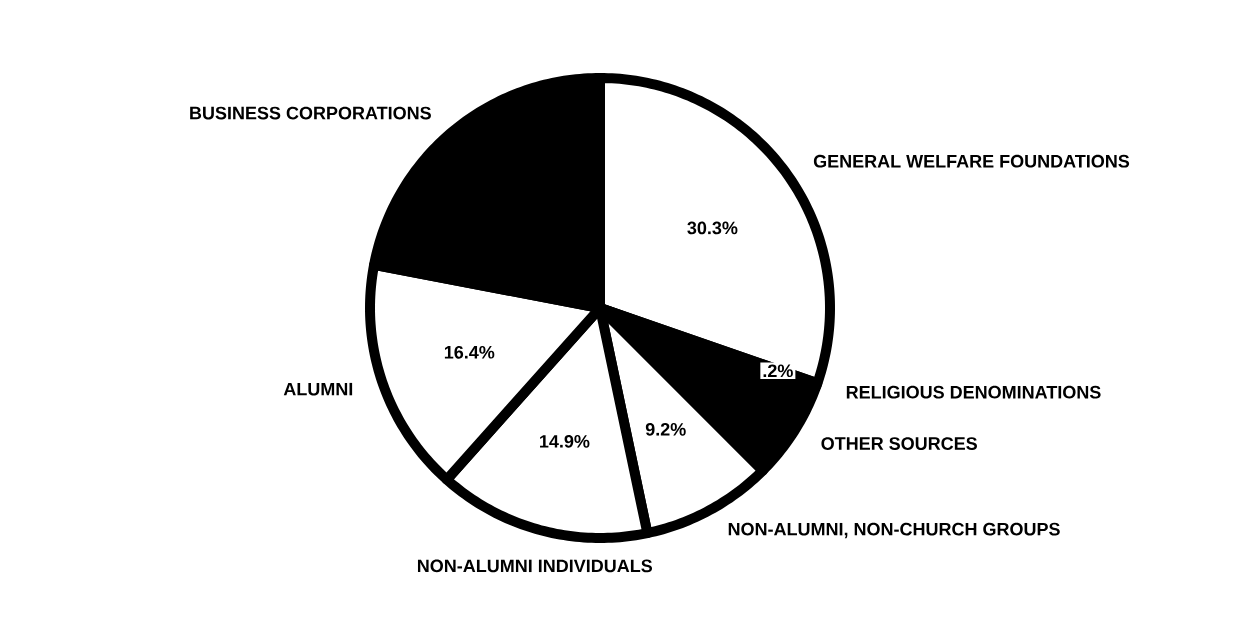 The image size is (1260, 644). Describe the element at coordinates (565, 441) in the screenshot. I see `data-label: 14.9%` at that location.